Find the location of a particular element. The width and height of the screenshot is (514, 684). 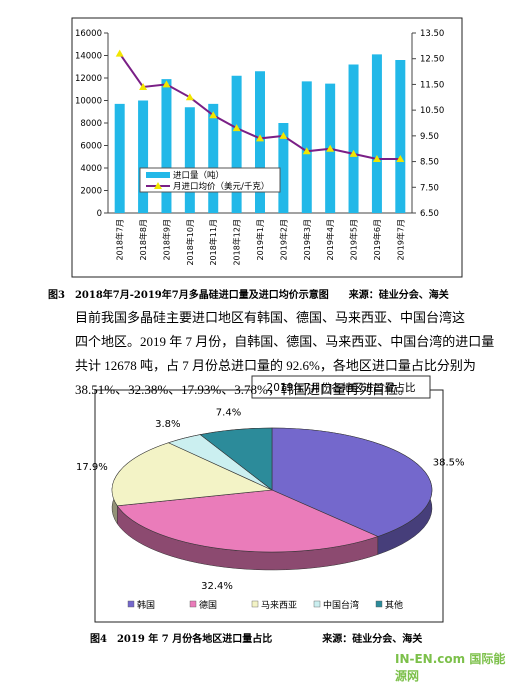

text-line: 目前我国多晶硅主要进口地区有韩国、德国、马来西亚、中国台湾这 is located at coordinates (270, 317).